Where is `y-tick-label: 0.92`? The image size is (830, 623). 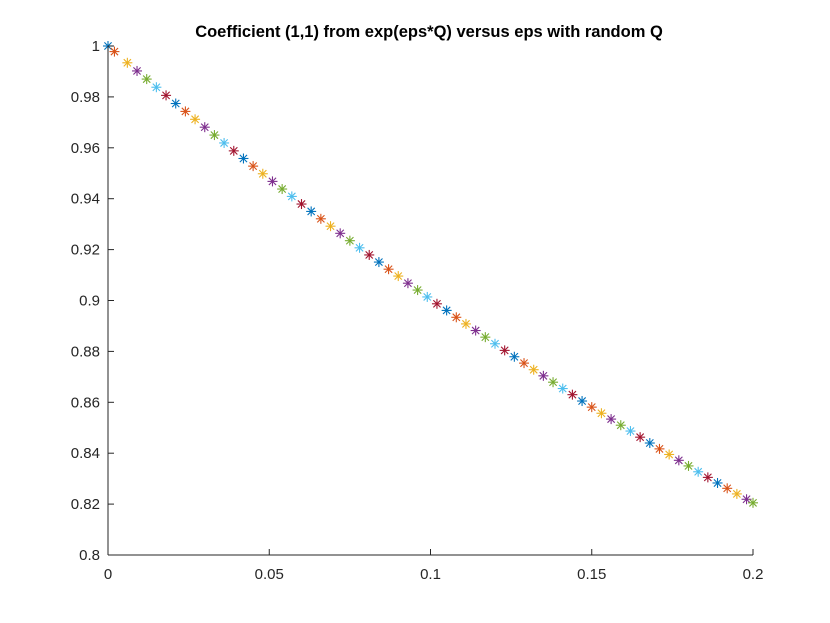
y-tick-label: 0.92 is located at coordinates (85, 250).